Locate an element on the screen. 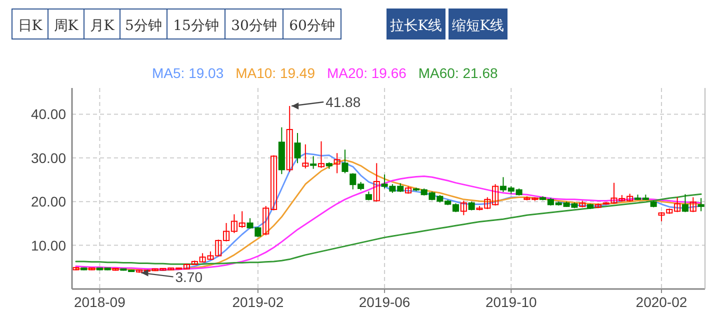 The image size is (711, 321). text: MA60: 21.68 is located at coordinates (458, 73).